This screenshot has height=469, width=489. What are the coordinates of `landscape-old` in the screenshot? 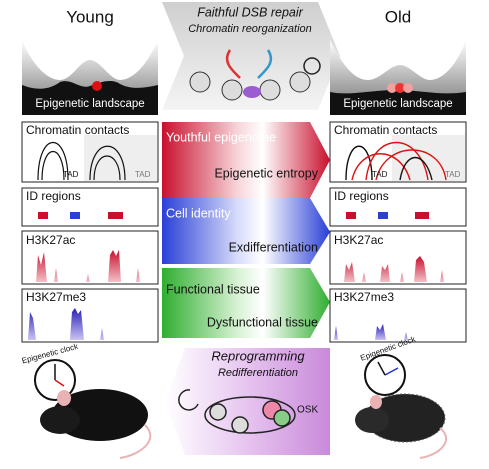 It's located at (398, 77).